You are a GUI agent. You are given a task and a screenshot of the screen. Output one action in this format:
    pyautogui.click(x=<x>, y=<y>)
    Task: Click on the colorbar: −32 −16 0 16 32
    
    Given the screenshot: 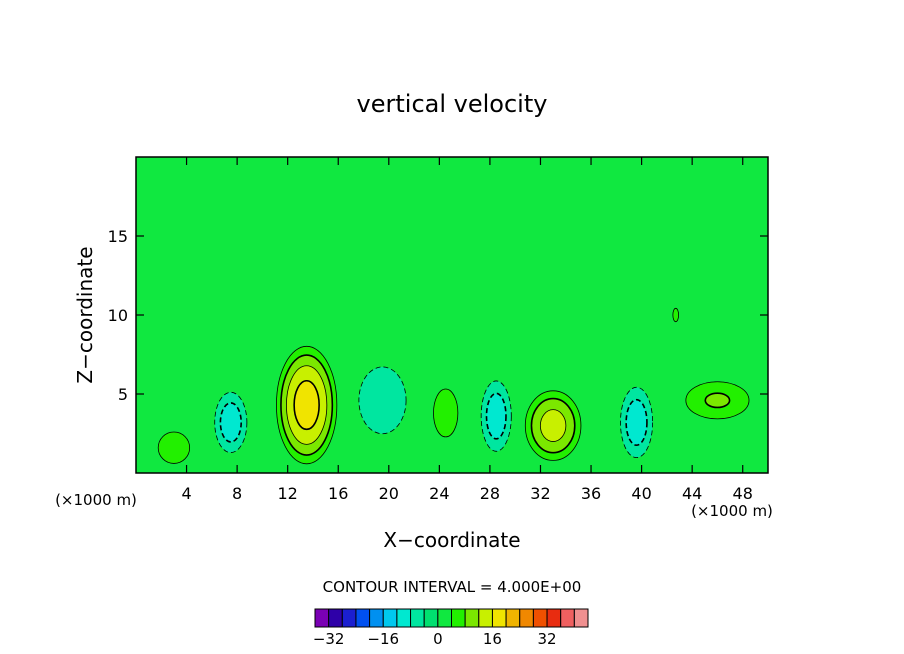 What is the action you would take?
    pyautogui.click(x=451, y=628)
    